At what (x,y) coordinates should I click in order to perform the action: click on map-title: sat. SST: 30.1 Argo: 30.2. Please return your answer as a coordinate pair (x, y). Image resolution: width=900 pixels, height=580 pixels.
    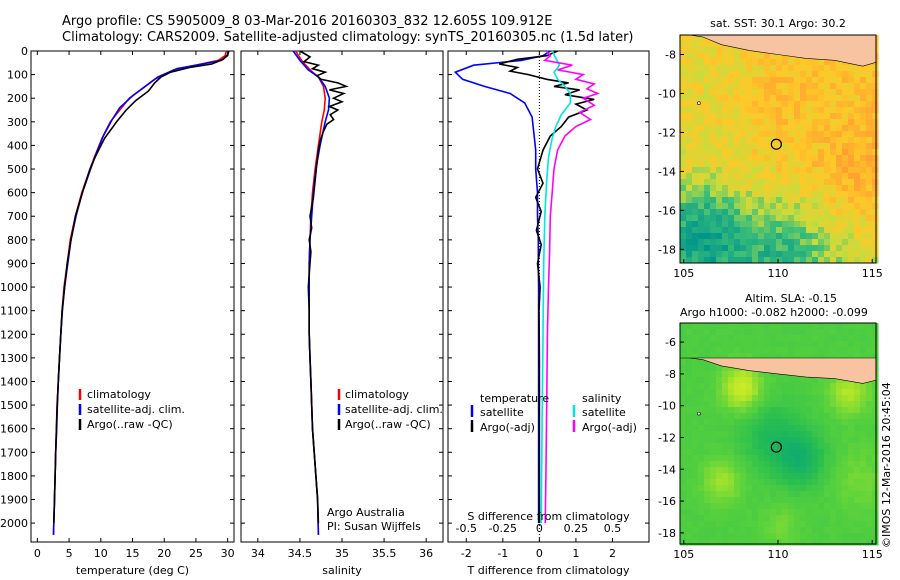
    Looking at the image, I should click on (778, 23).